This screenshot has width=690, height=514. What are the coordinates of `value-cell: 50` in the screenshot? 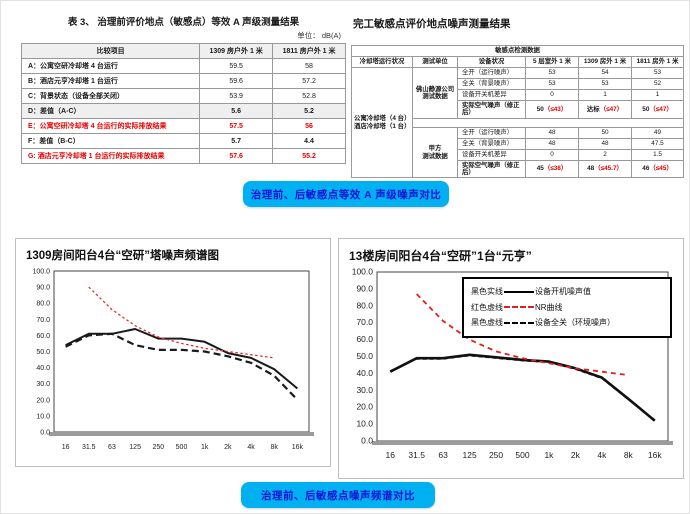 It's located at (605, 132).